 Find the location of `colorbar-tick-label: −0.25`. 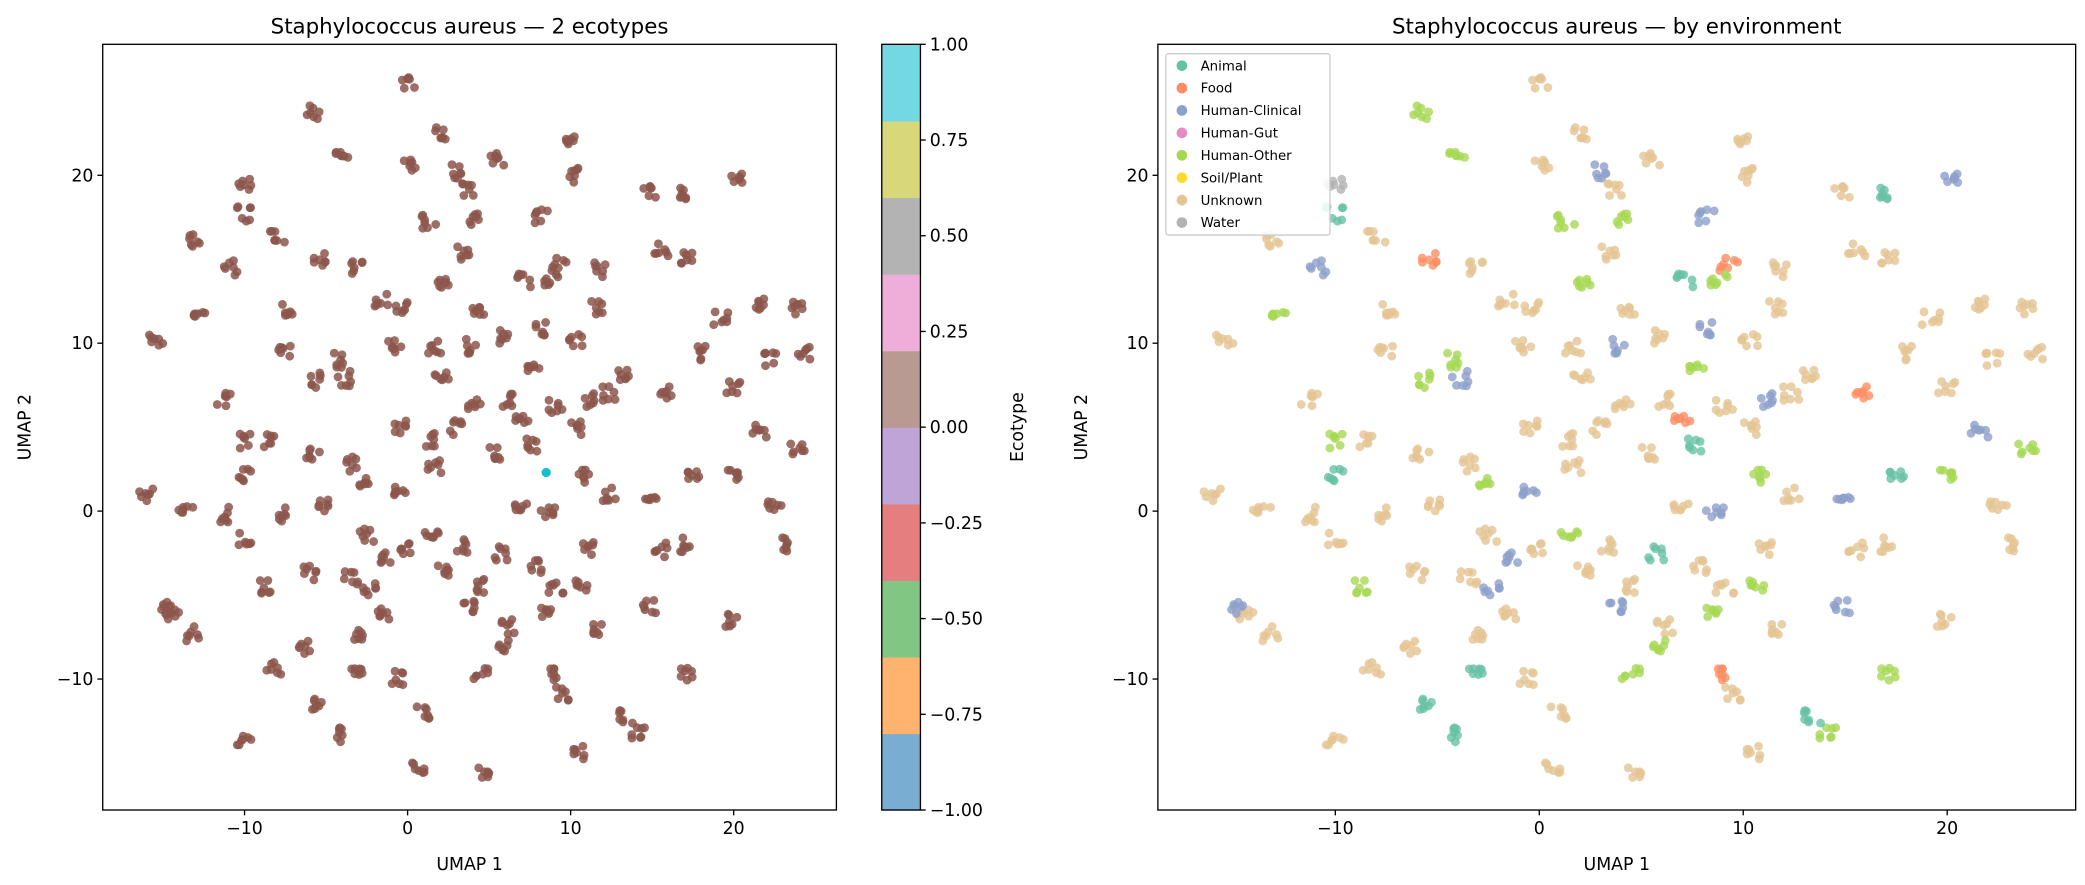

colorbar-tick-label: −0.25 is located at coordinates (956, 524).